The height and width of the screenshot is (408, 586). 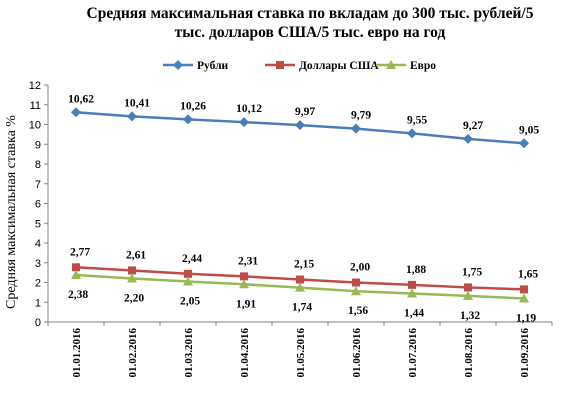 I want to click on y-tick-label: 8, so click(x=38, y=165).